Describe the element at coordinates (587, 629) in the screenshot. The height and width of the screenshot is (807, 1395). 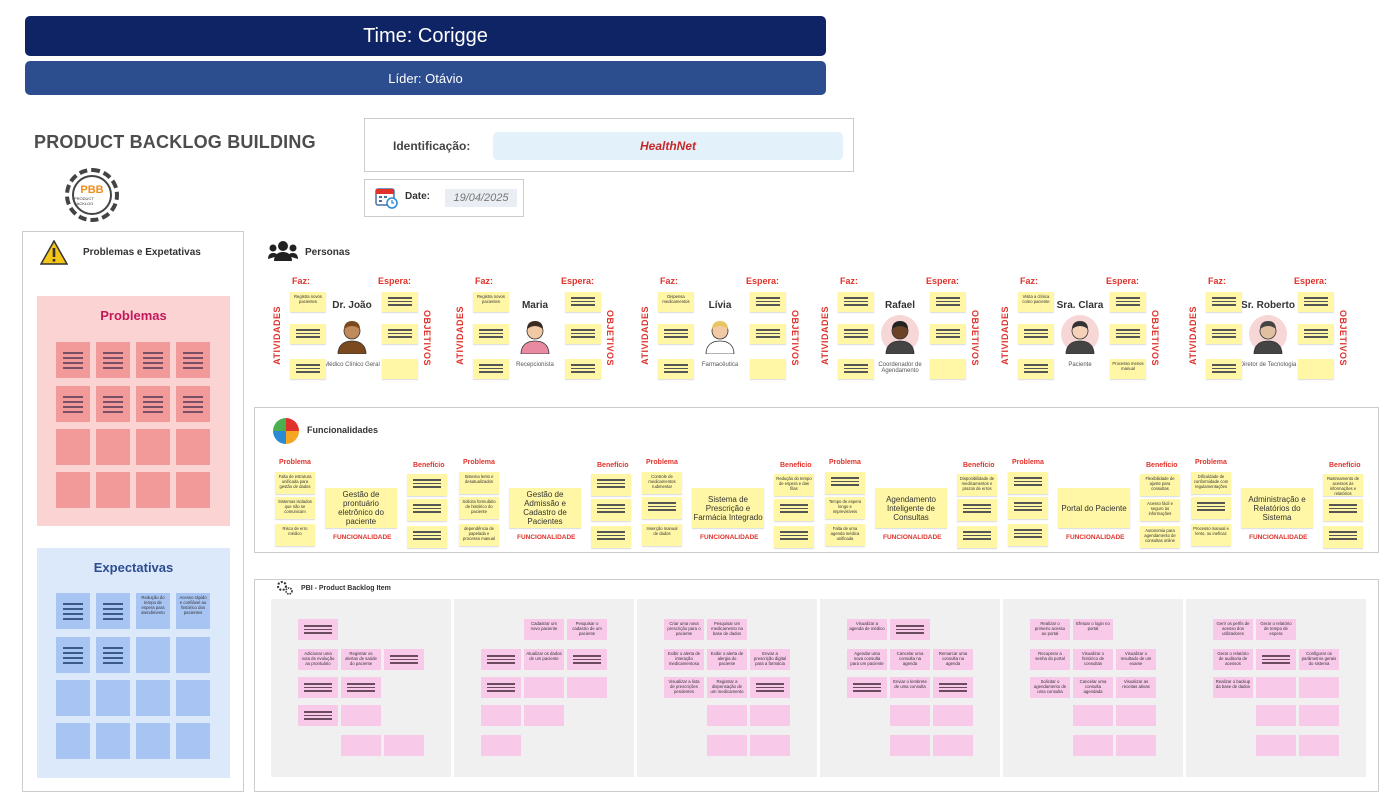
I see `pbi-note: Pesquisar o cadastro de um paciente` at that location.